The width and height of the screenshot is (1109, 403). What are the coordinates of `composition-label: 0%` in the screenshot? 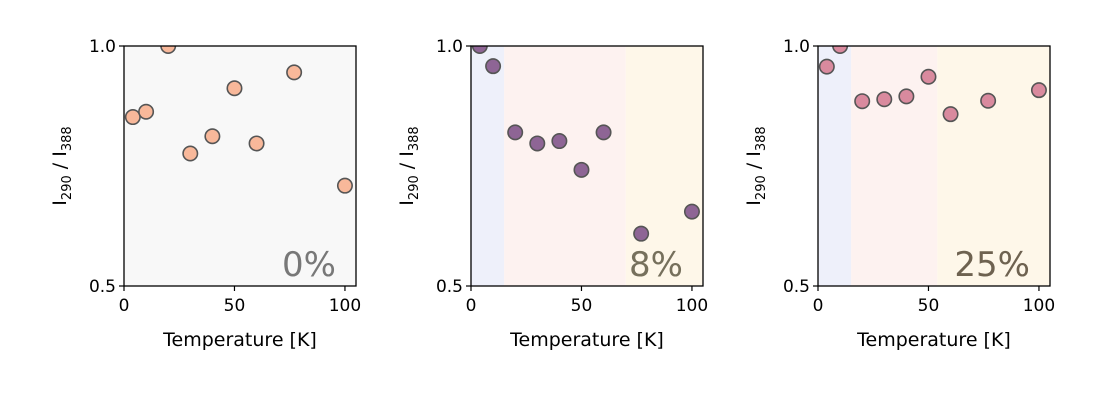 It's located at (309, 265).